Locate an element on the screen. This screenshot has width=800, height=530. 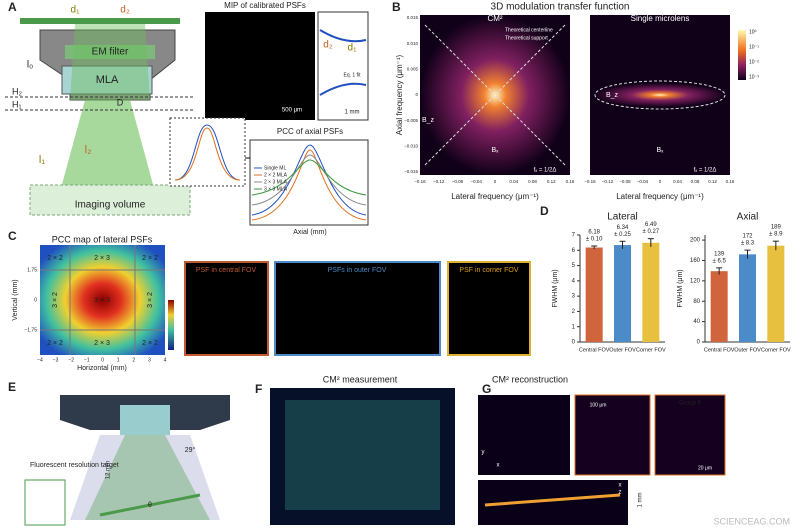
tick-label: −2 is located at coordinates (71, 360).